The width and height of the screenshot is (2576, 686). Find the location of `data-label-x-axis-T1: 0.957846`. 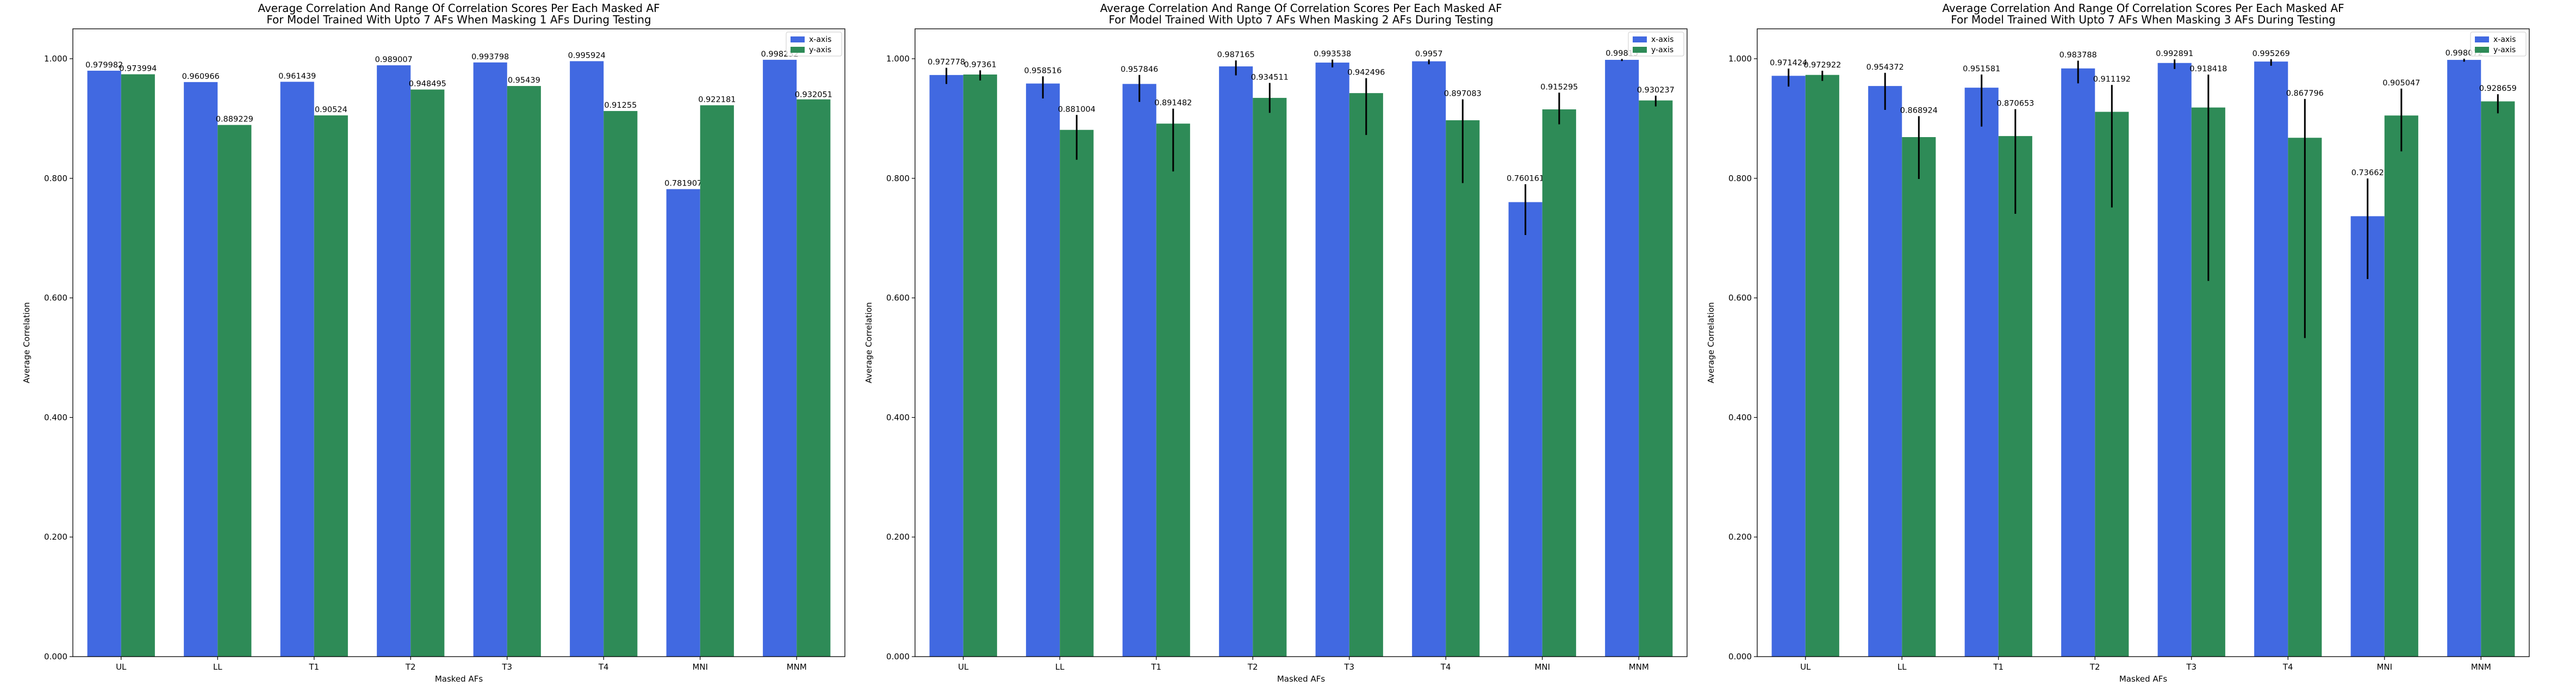

data-label-x-axis-T1: 0.957846 is located at coordinates (1139, 69).